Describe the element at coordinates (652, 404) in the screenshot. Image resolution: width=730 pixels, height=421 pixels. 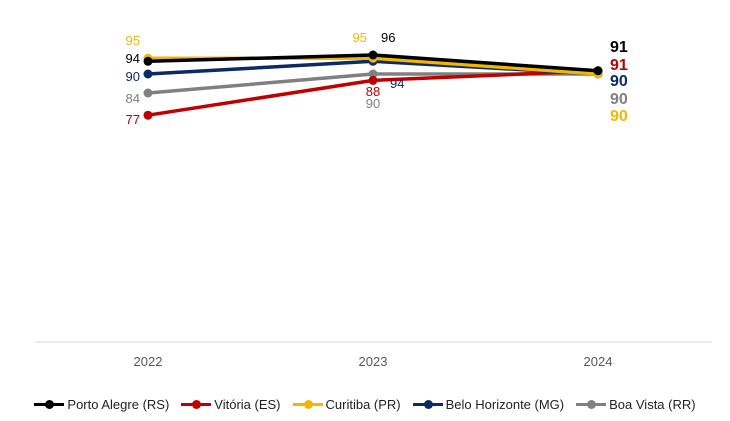
I see `legend-label: Boa Vista (RR)` at that location.